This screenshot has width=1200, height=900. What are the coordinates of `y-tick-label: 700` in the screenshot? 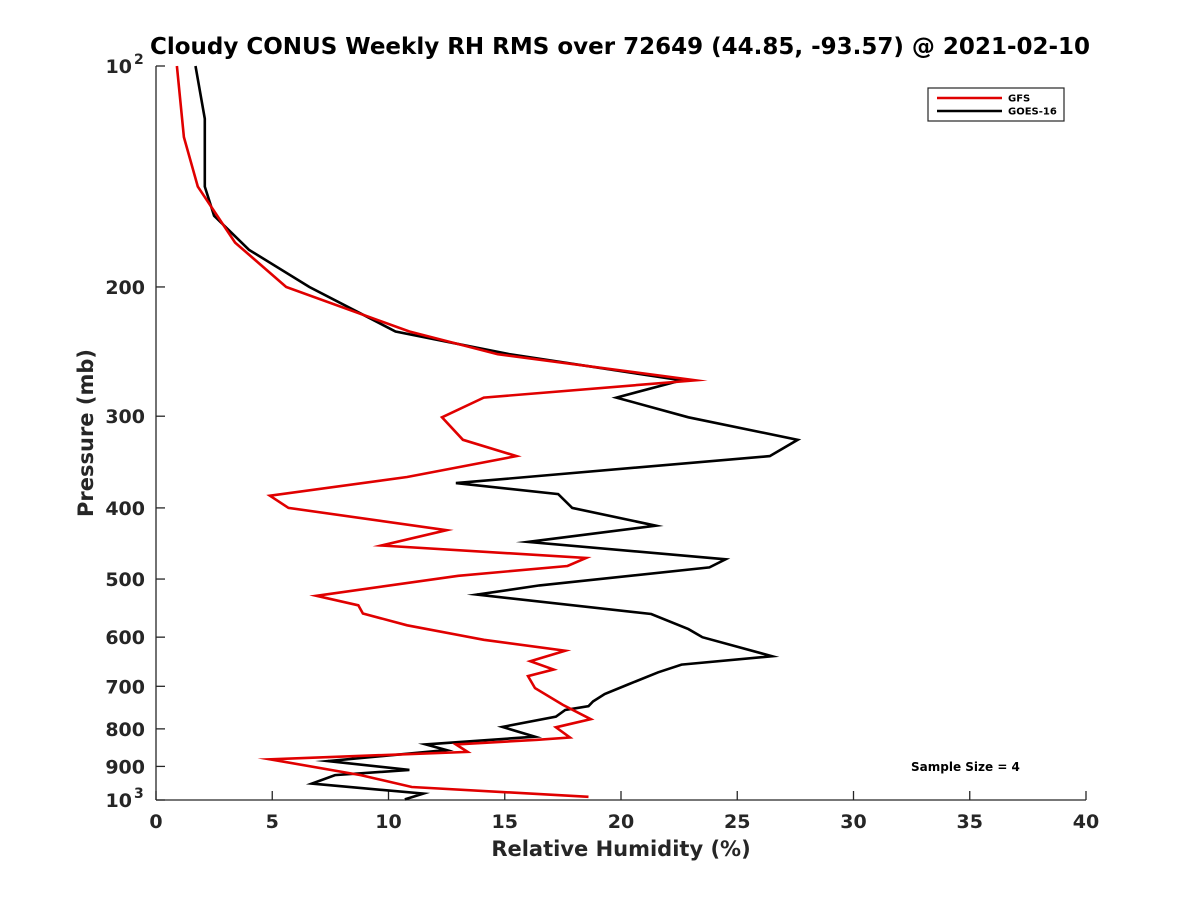 It's located at (125, 687).